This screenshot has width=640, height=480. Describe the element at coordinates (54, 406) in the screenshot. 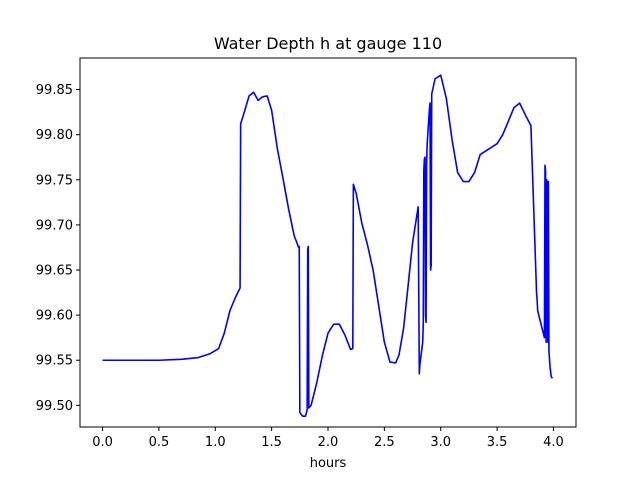

I see `y-tick-label: 99.50` at that location.